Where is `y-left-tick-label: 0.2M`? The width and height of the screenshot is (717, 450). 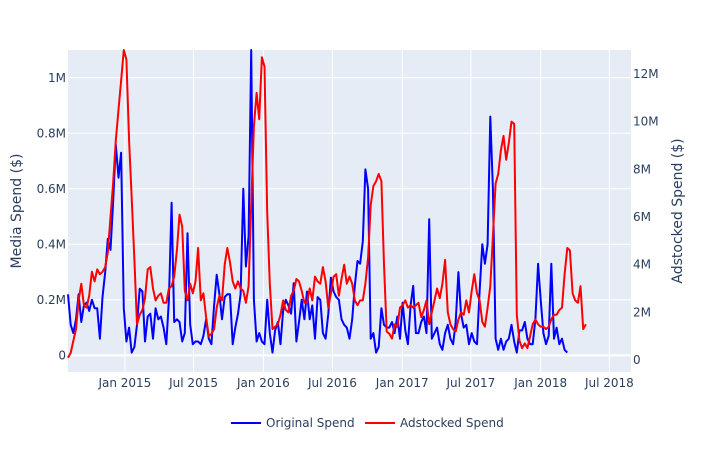
y-left-tick-label: 0.2M is located at coordinates (51, 300).